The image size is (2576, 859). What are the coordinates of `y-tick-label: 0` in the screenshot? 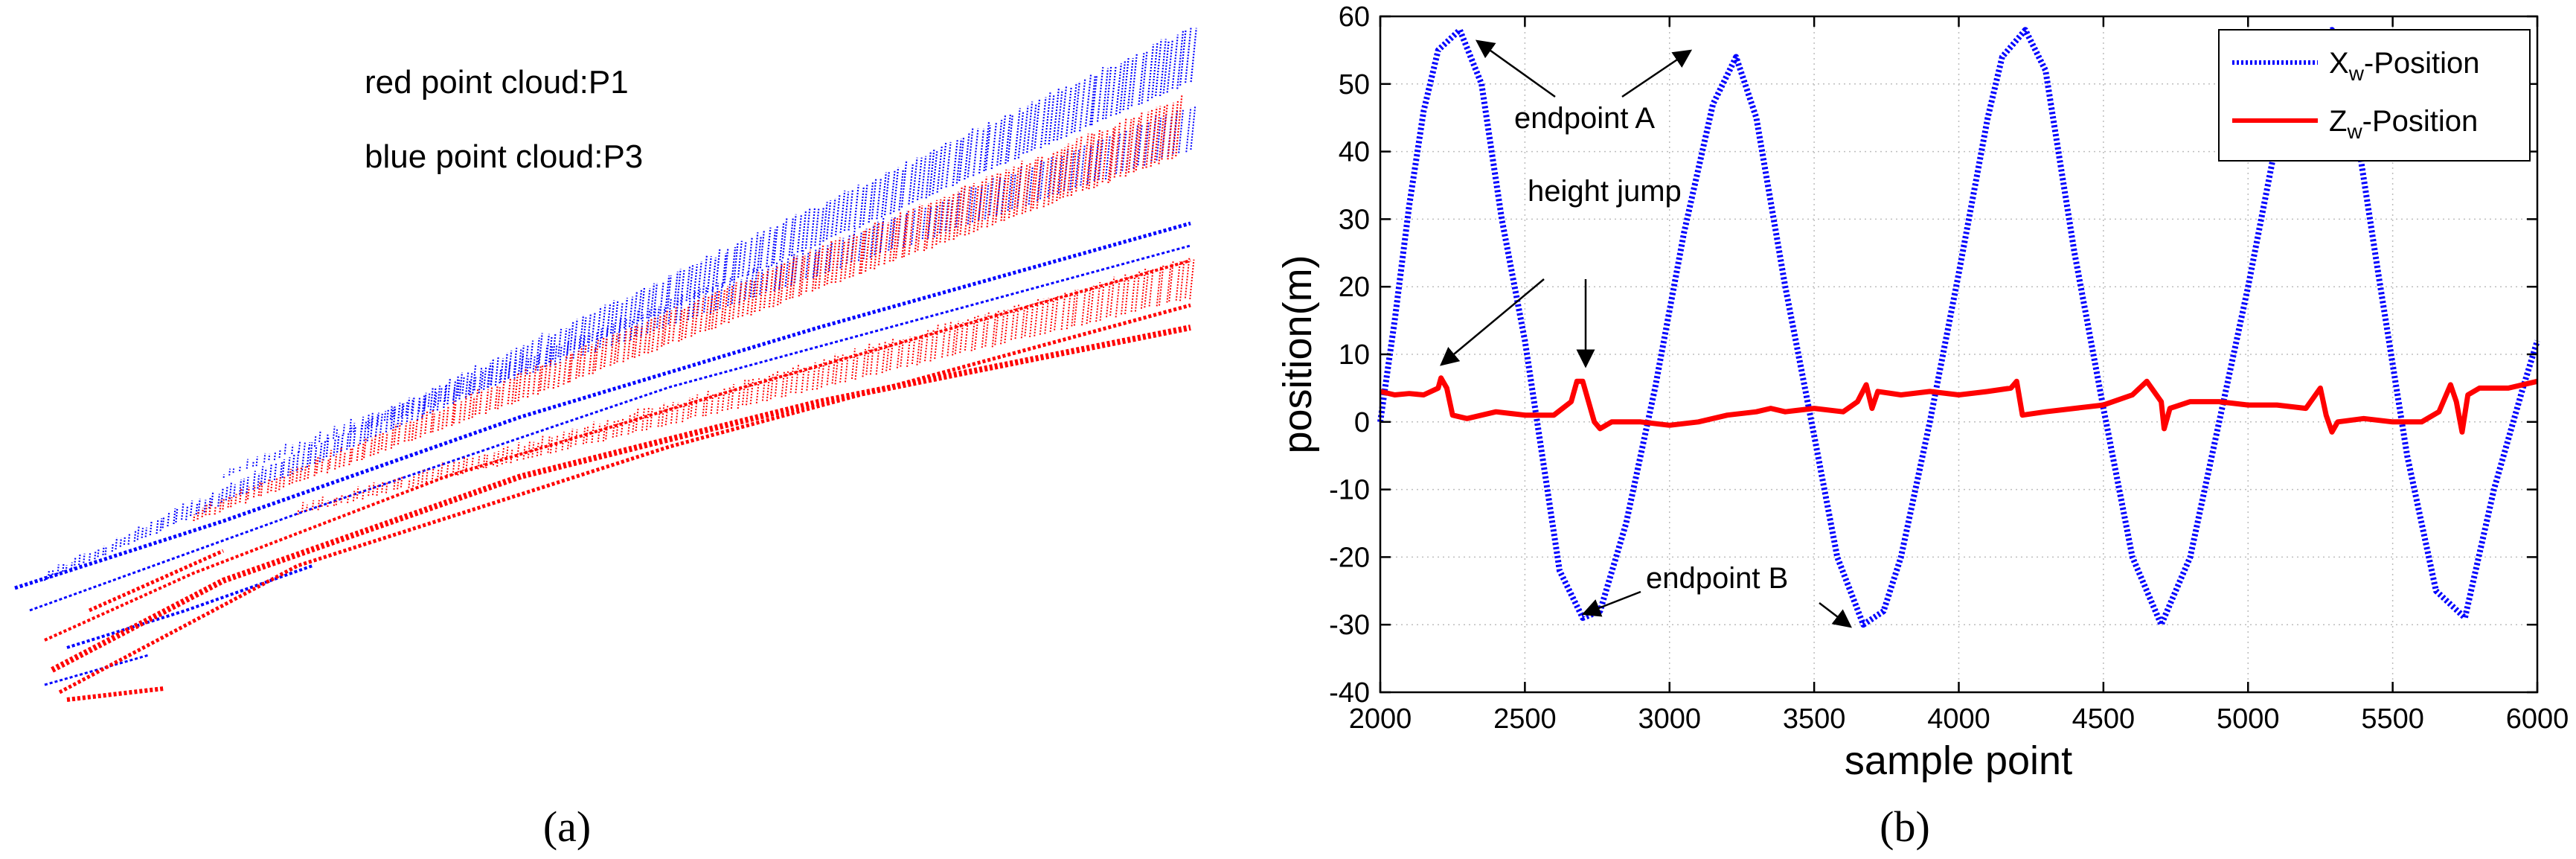 It's located at (1362, 423).